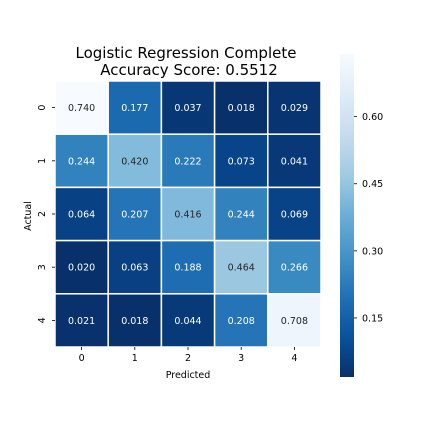 The width and height of the screenshot is (432, 432). What do you see at coordinates (134, 268) in the screenshot?
I see `cell-value-label: 0.063` at bounding box center [134, 268].